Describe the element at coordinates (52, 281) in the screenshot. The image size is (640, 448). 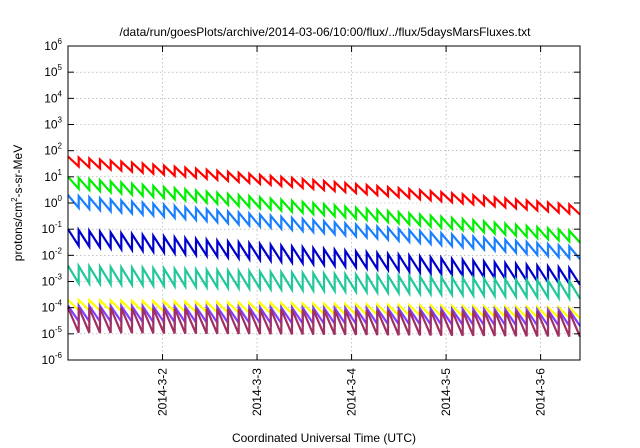
I see `y-tick-label: 10⁻³` at that location.